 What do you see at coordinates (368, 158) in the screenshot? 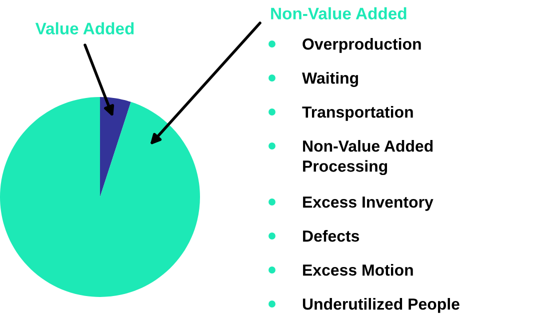
I see `text: Non-Value Added Processing` at bounding box center [368, 158].